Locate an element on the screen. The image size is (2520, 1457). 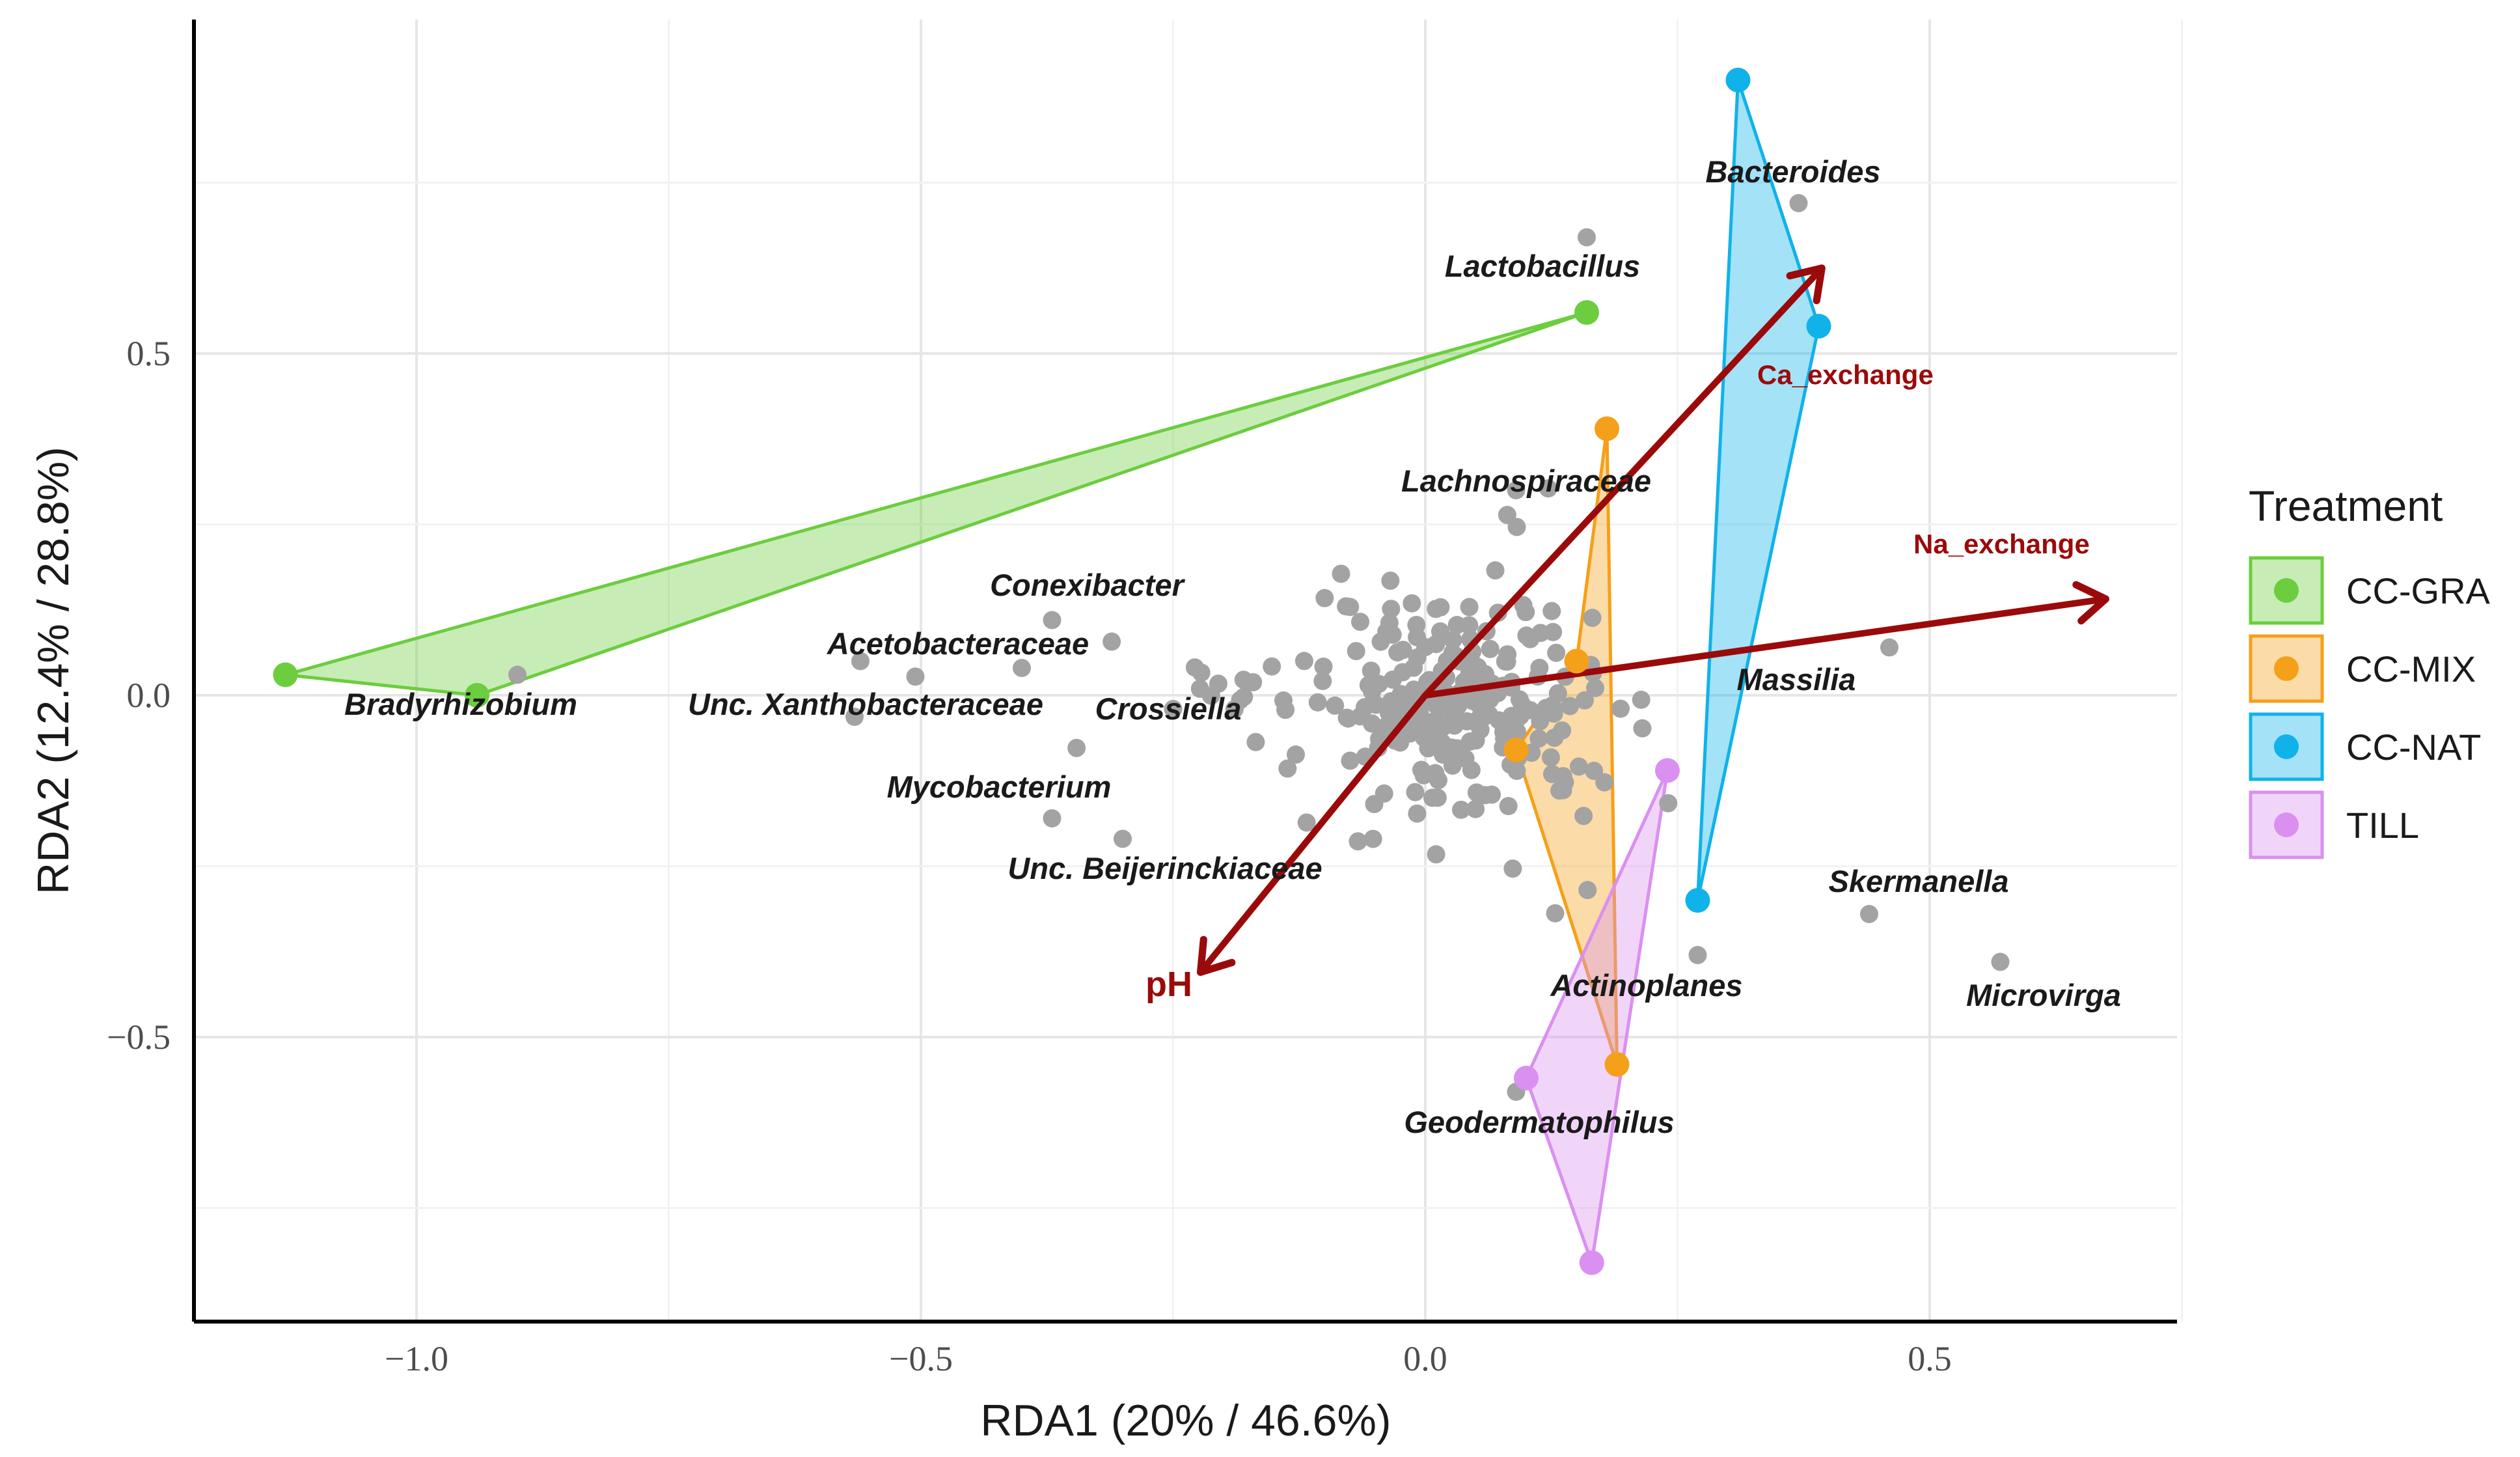
legend-marker-till is located at coordinates (2286, 824).